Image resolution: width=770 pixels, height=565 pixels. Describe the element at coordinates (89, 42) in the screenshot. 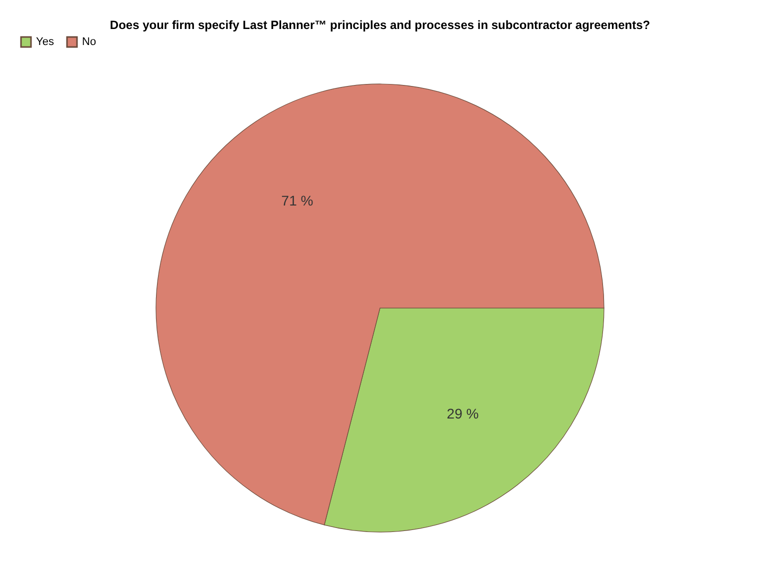

I see `legend-label: No` at that location.